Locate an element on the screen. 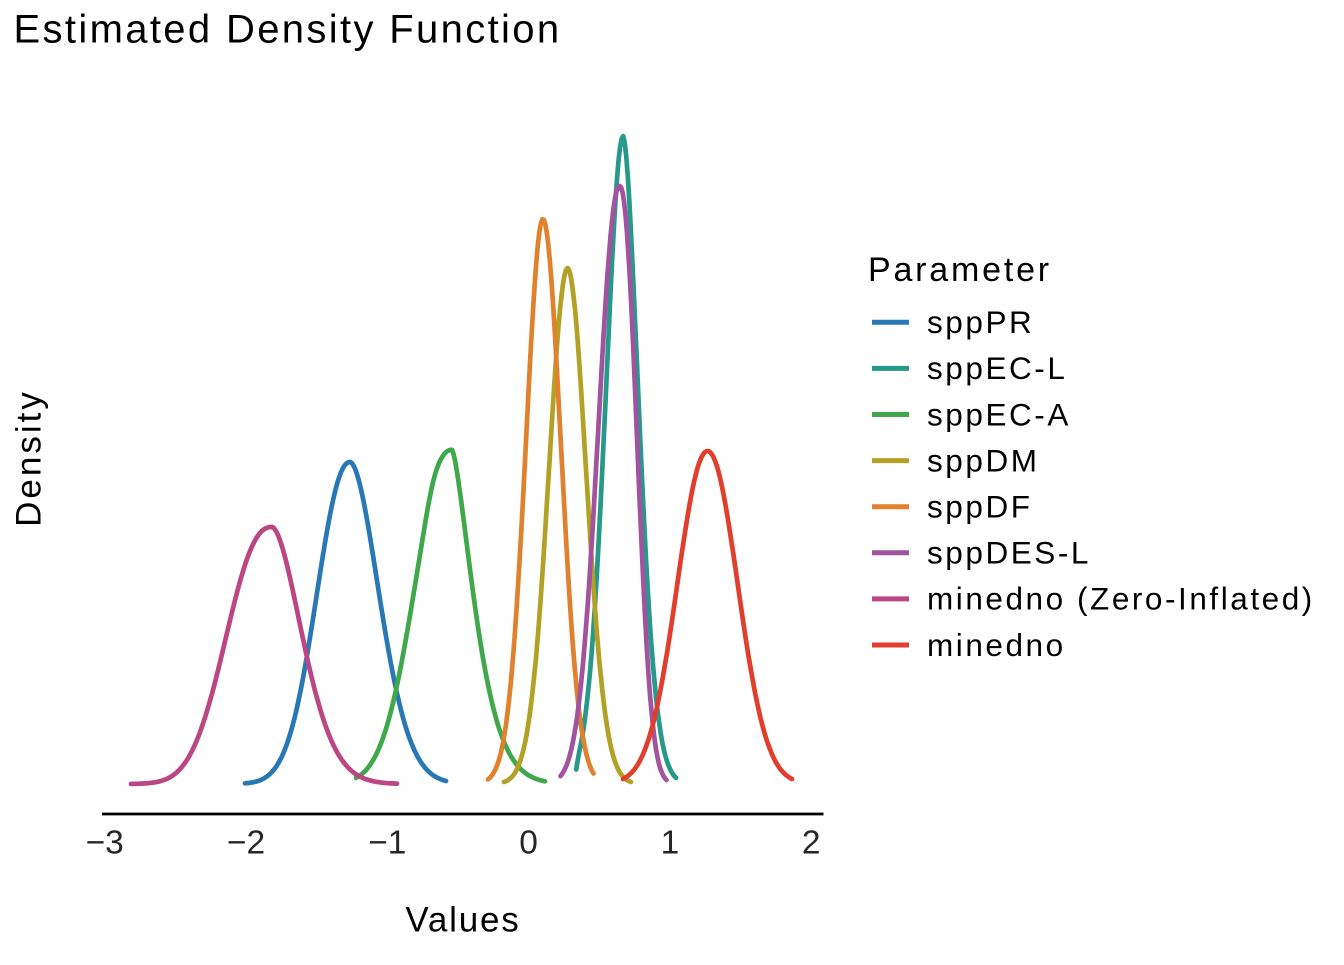 Image resolution: width=1344 pixels, height=965 pixels. svg-text: −3 is located at coordinates (105, 843).